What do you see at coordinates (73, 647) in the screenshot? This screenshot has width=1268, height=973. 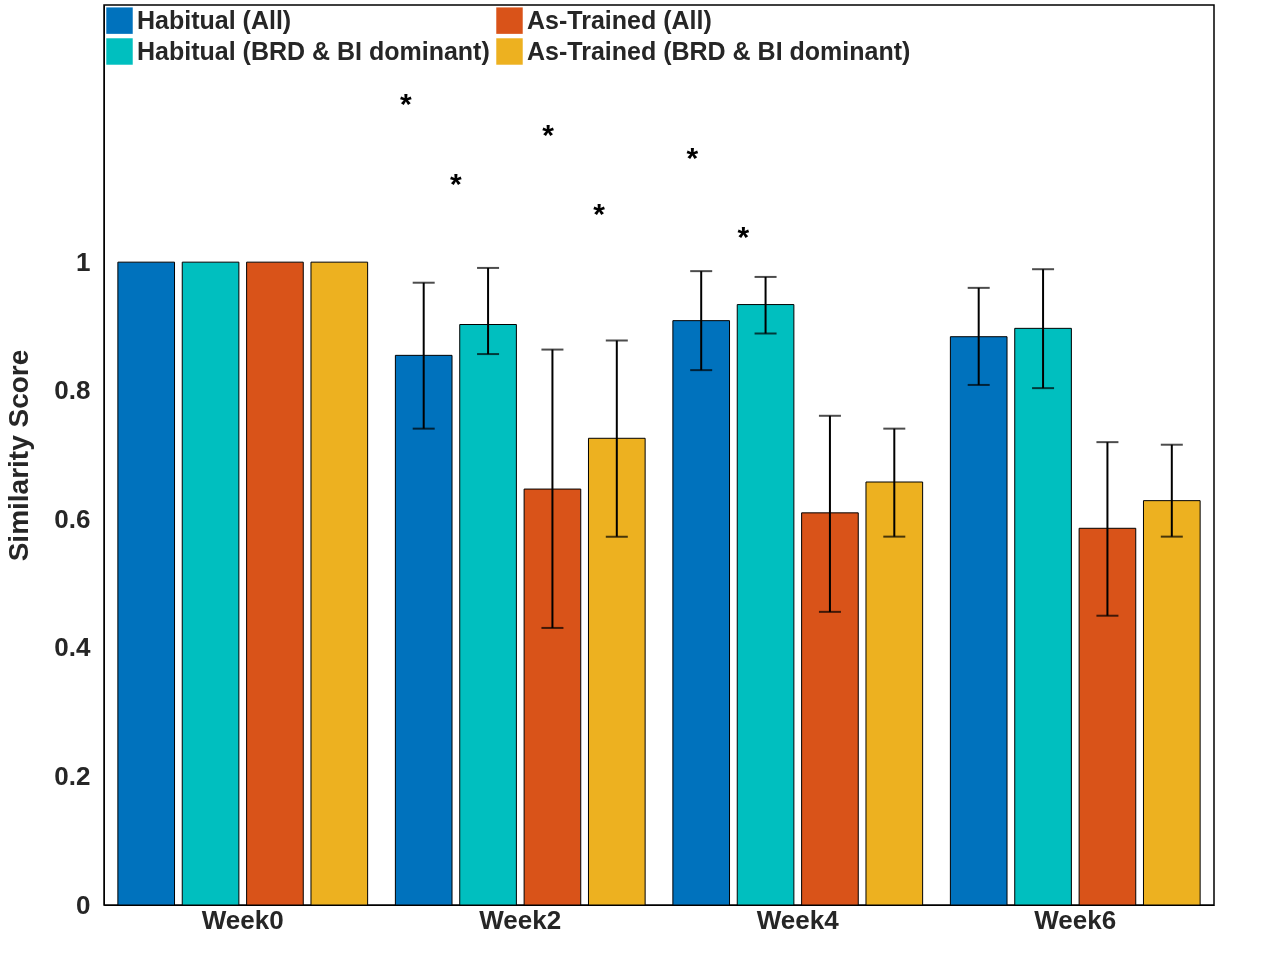 I see `y-tick-label: 0.4` at bounding box center [73, 647].